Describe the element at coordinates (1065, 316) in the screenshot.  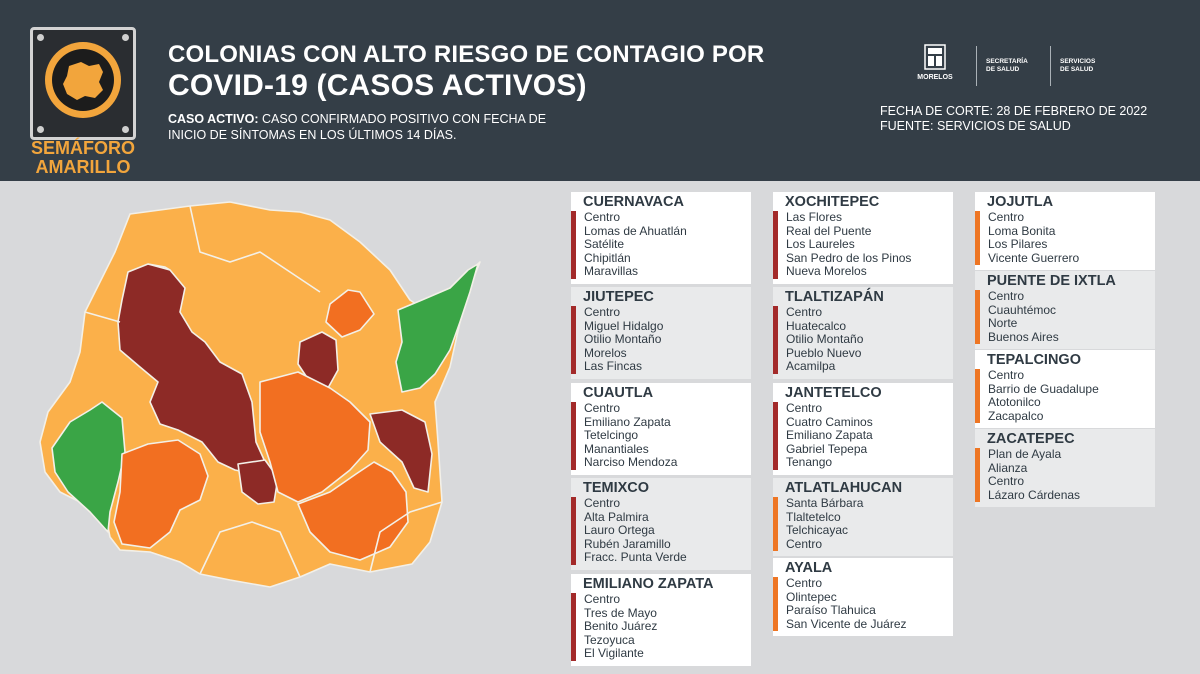
I see `colonia-list: Centro Cuauhtémoc Norte Buenos Aires` at that location.